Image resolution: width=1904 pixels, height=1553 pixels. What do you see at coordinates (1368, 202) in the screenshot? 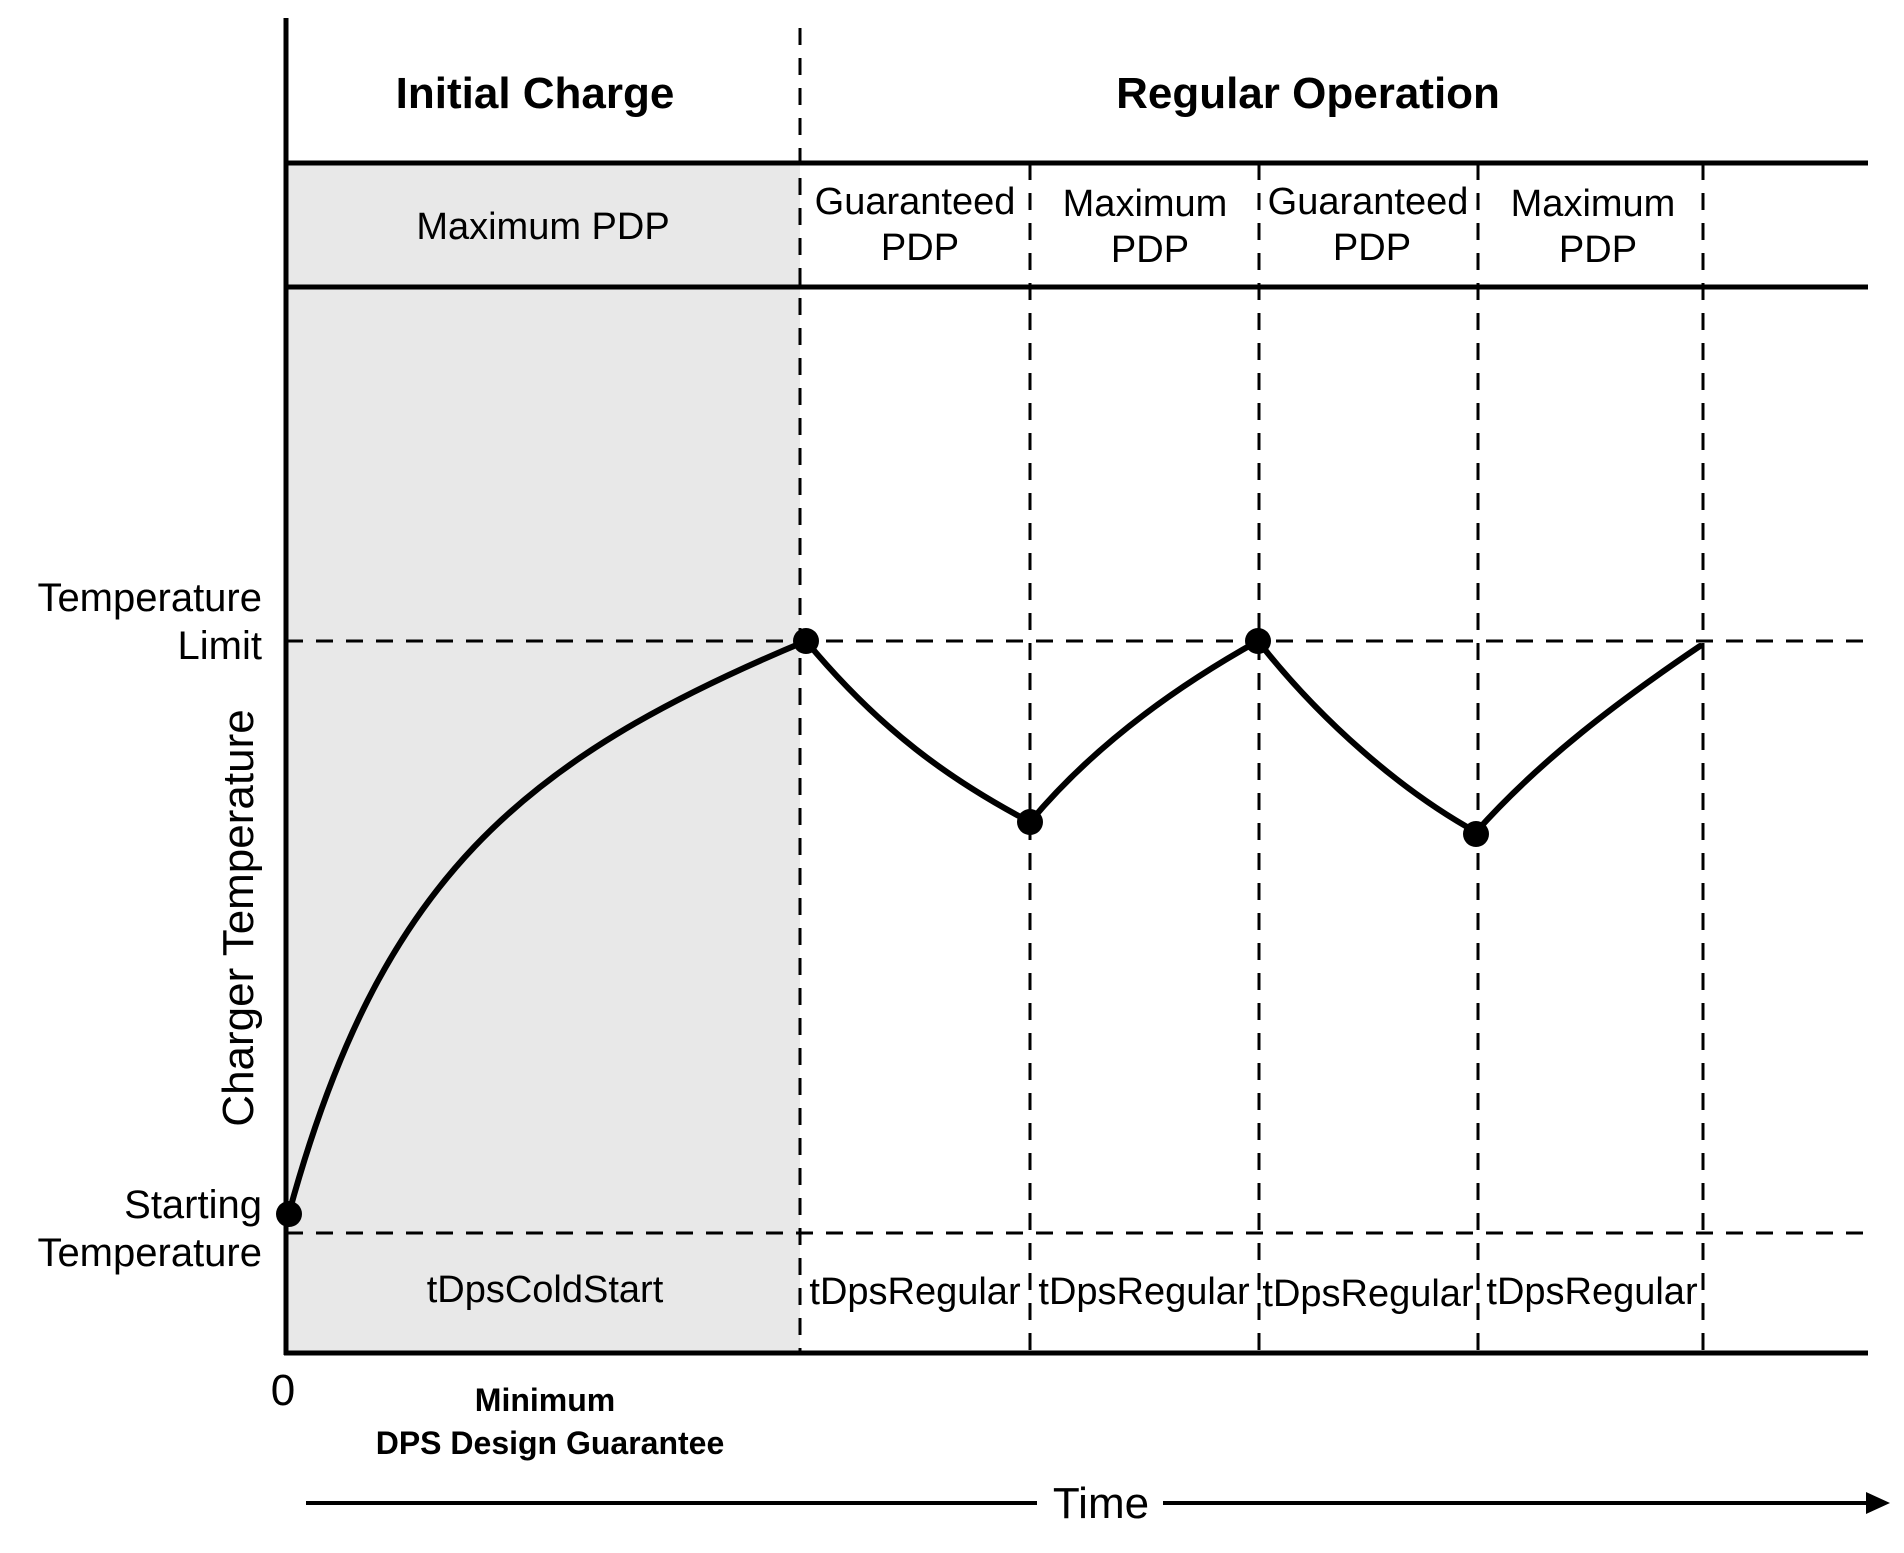
I see `mode-segment-3-line-1: Guaranteed` at bounding box center [1368, 202].